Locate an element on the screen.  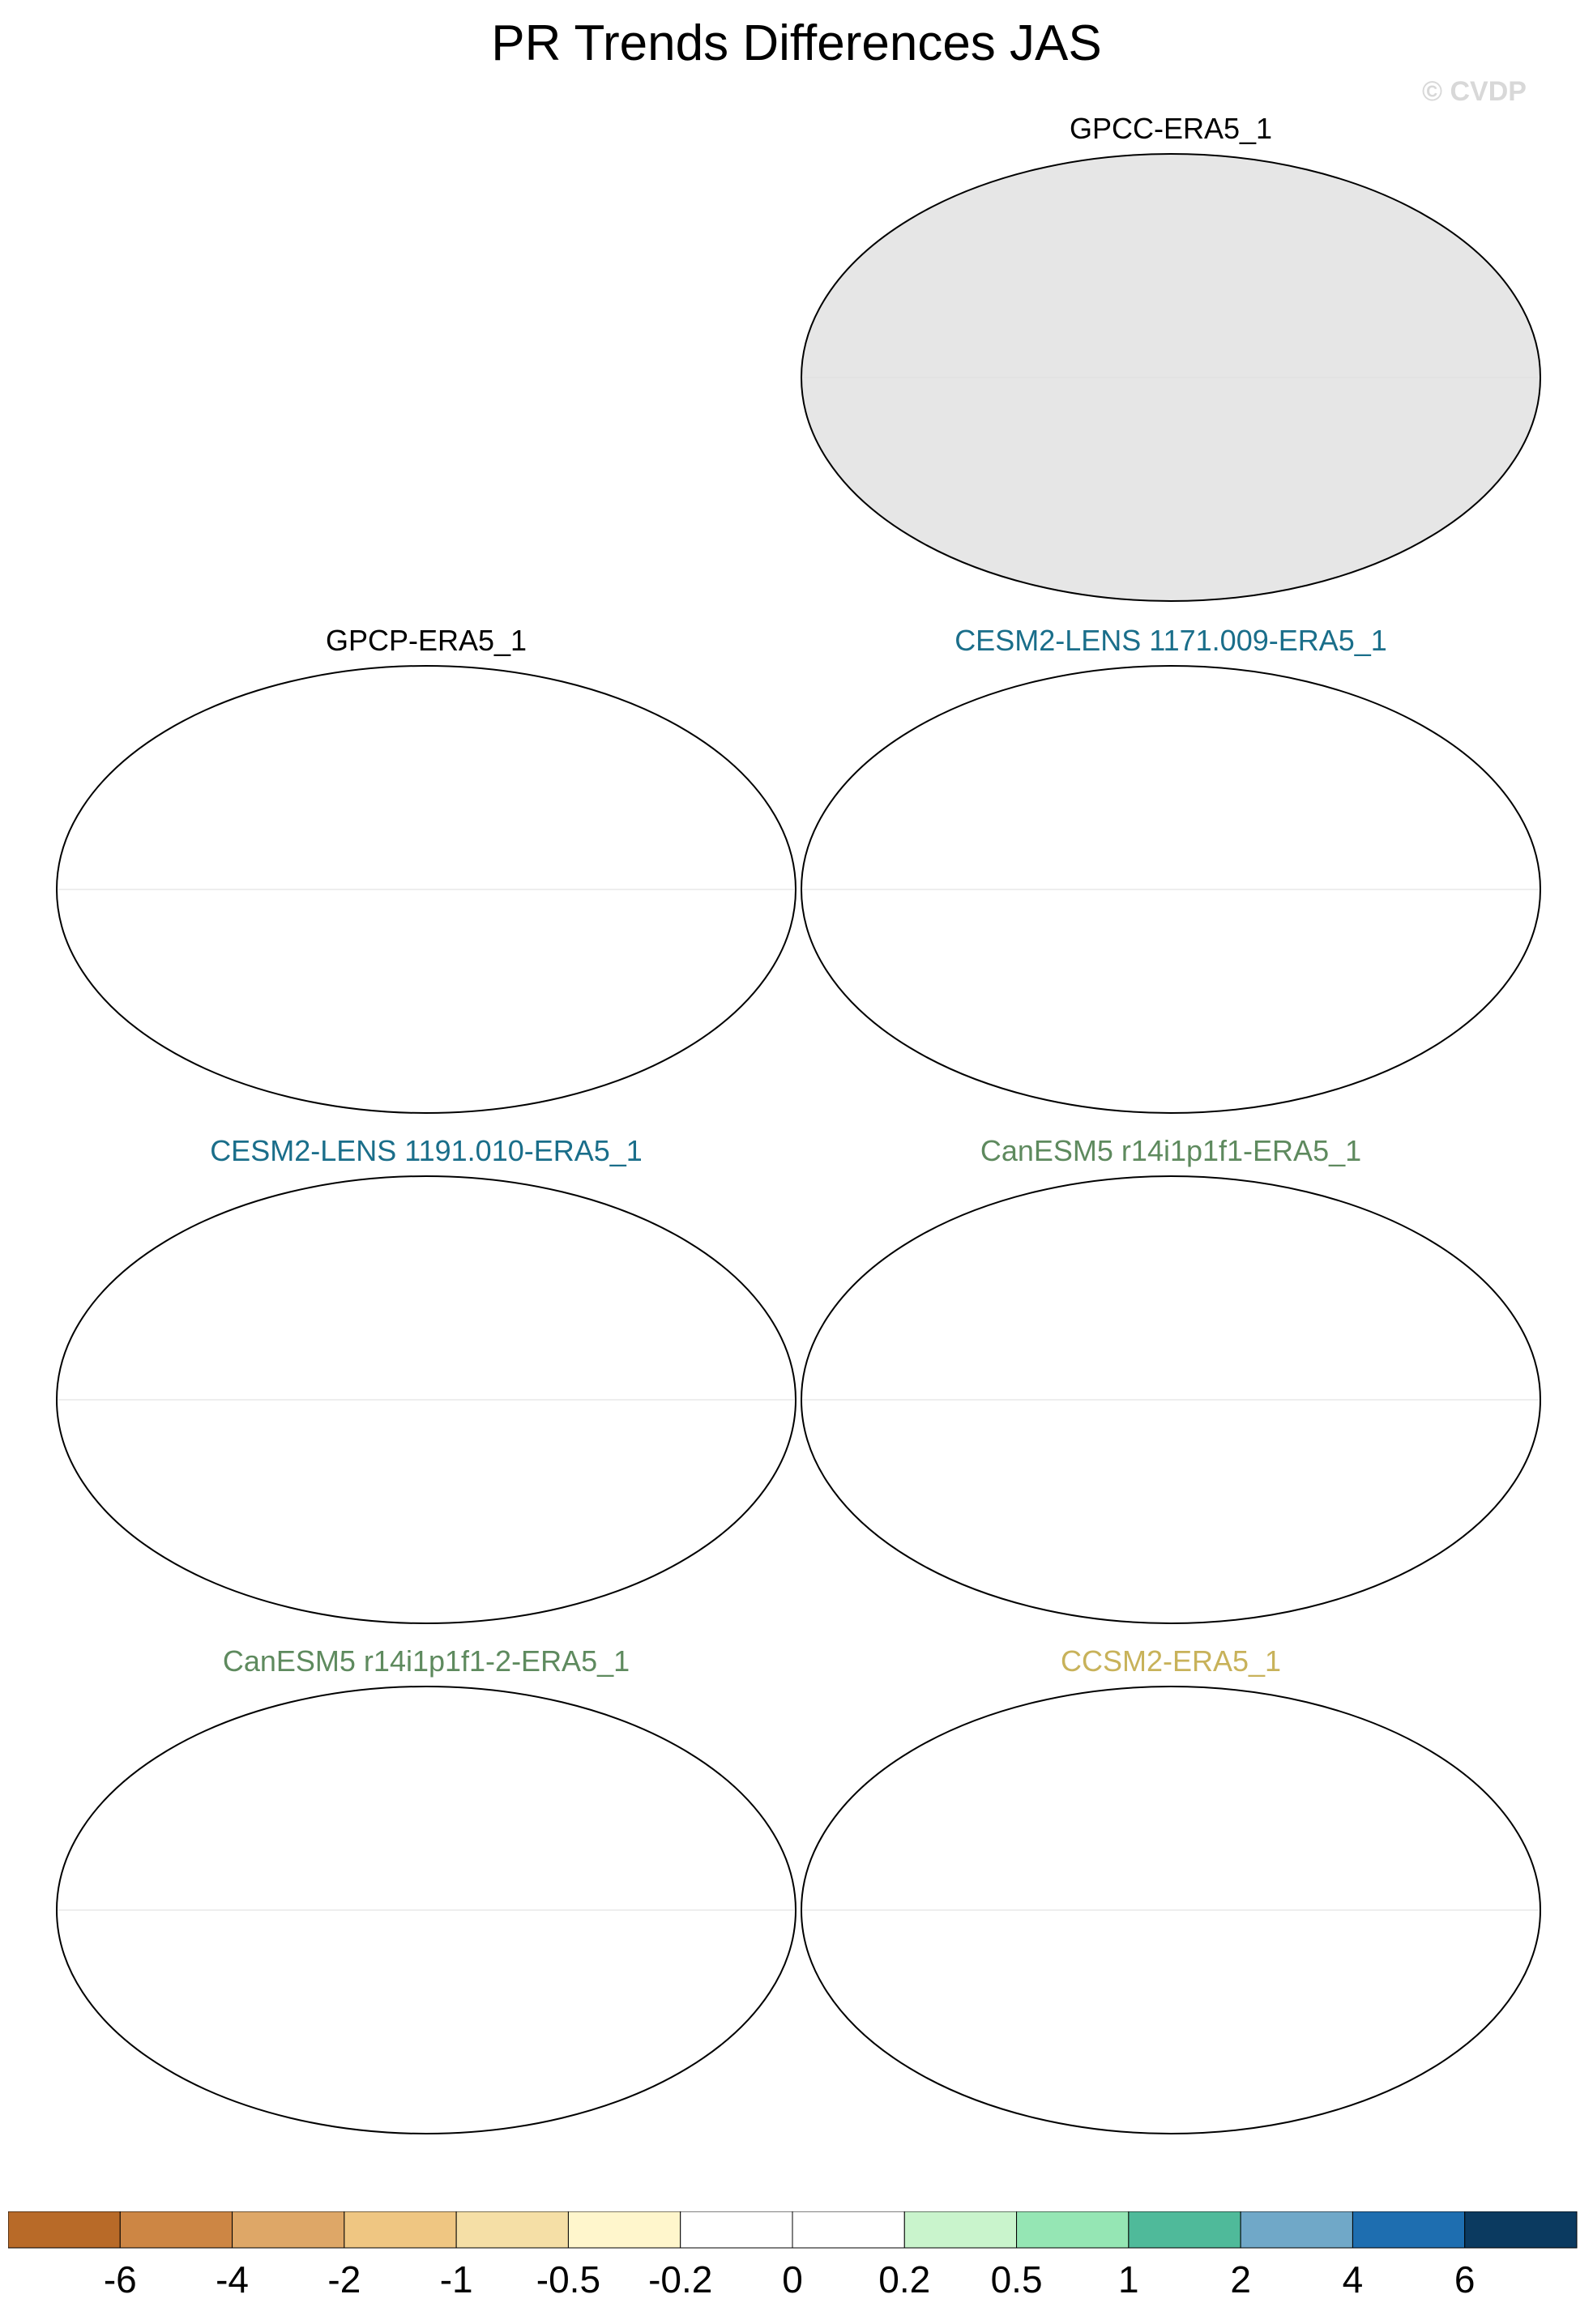
colorbar-tick-label: 4 is located at coordinates (1353, 2279).